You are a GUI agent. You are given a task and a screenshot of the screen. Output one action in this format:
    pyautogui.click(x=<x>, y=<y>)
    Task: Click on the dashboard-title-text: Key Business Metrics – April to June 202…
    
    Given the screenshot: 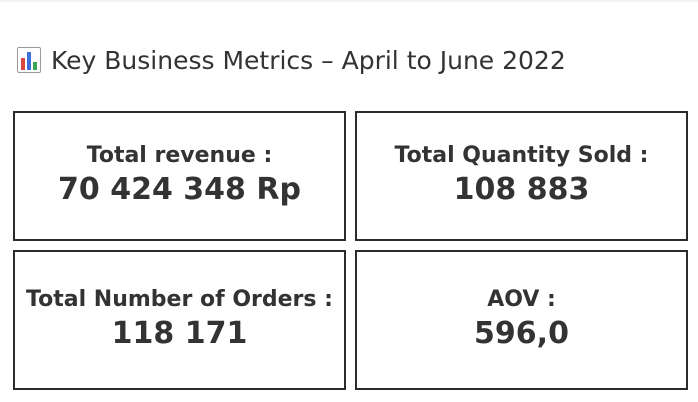 What is the action you would take?
    pyautogui.click(x=308, y=60)
    